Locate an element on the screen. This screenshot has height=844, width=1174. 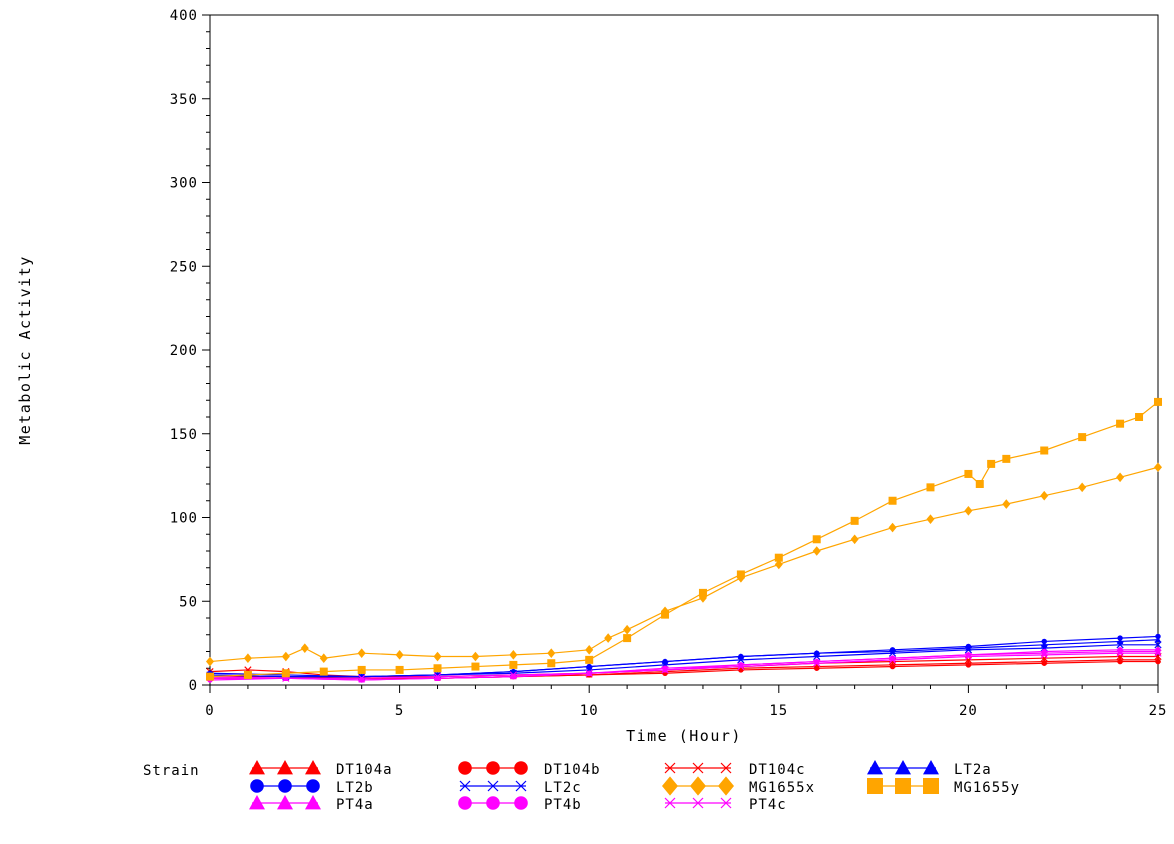
legend-item-MG1655x: MG1655x is located at coordinates (738, 786).